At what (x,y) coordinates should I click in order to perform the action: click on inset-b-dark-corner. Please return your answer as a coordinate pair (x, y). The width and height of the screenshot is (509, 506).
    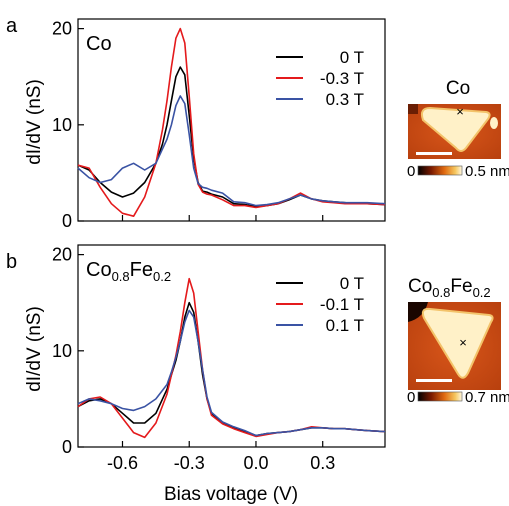
    Looking at the image, I should click on (418, 312).